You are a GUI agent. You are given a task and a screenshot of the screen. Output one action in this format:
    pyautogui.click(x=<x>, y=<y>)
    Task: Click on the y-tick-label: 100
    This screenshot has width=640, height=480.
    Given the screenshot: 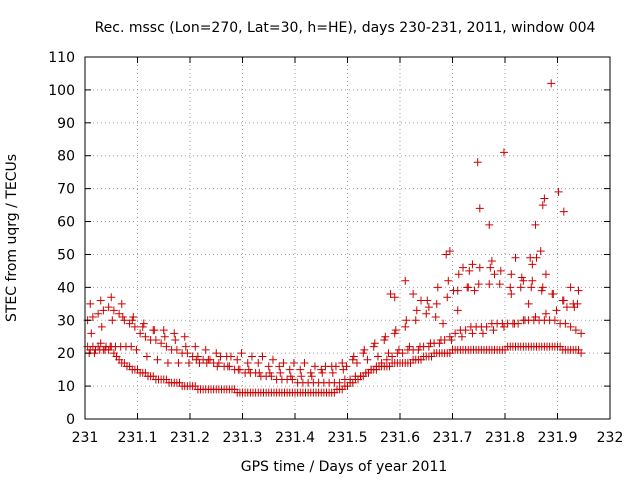 What is the action you would take?
    pyautogui.click(x=61, y=91)
    